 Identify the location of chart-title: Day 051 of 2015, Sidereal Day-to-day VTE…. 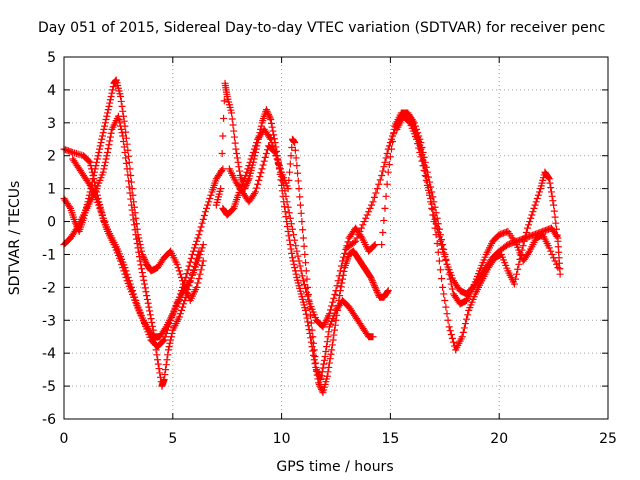
(321, 28).